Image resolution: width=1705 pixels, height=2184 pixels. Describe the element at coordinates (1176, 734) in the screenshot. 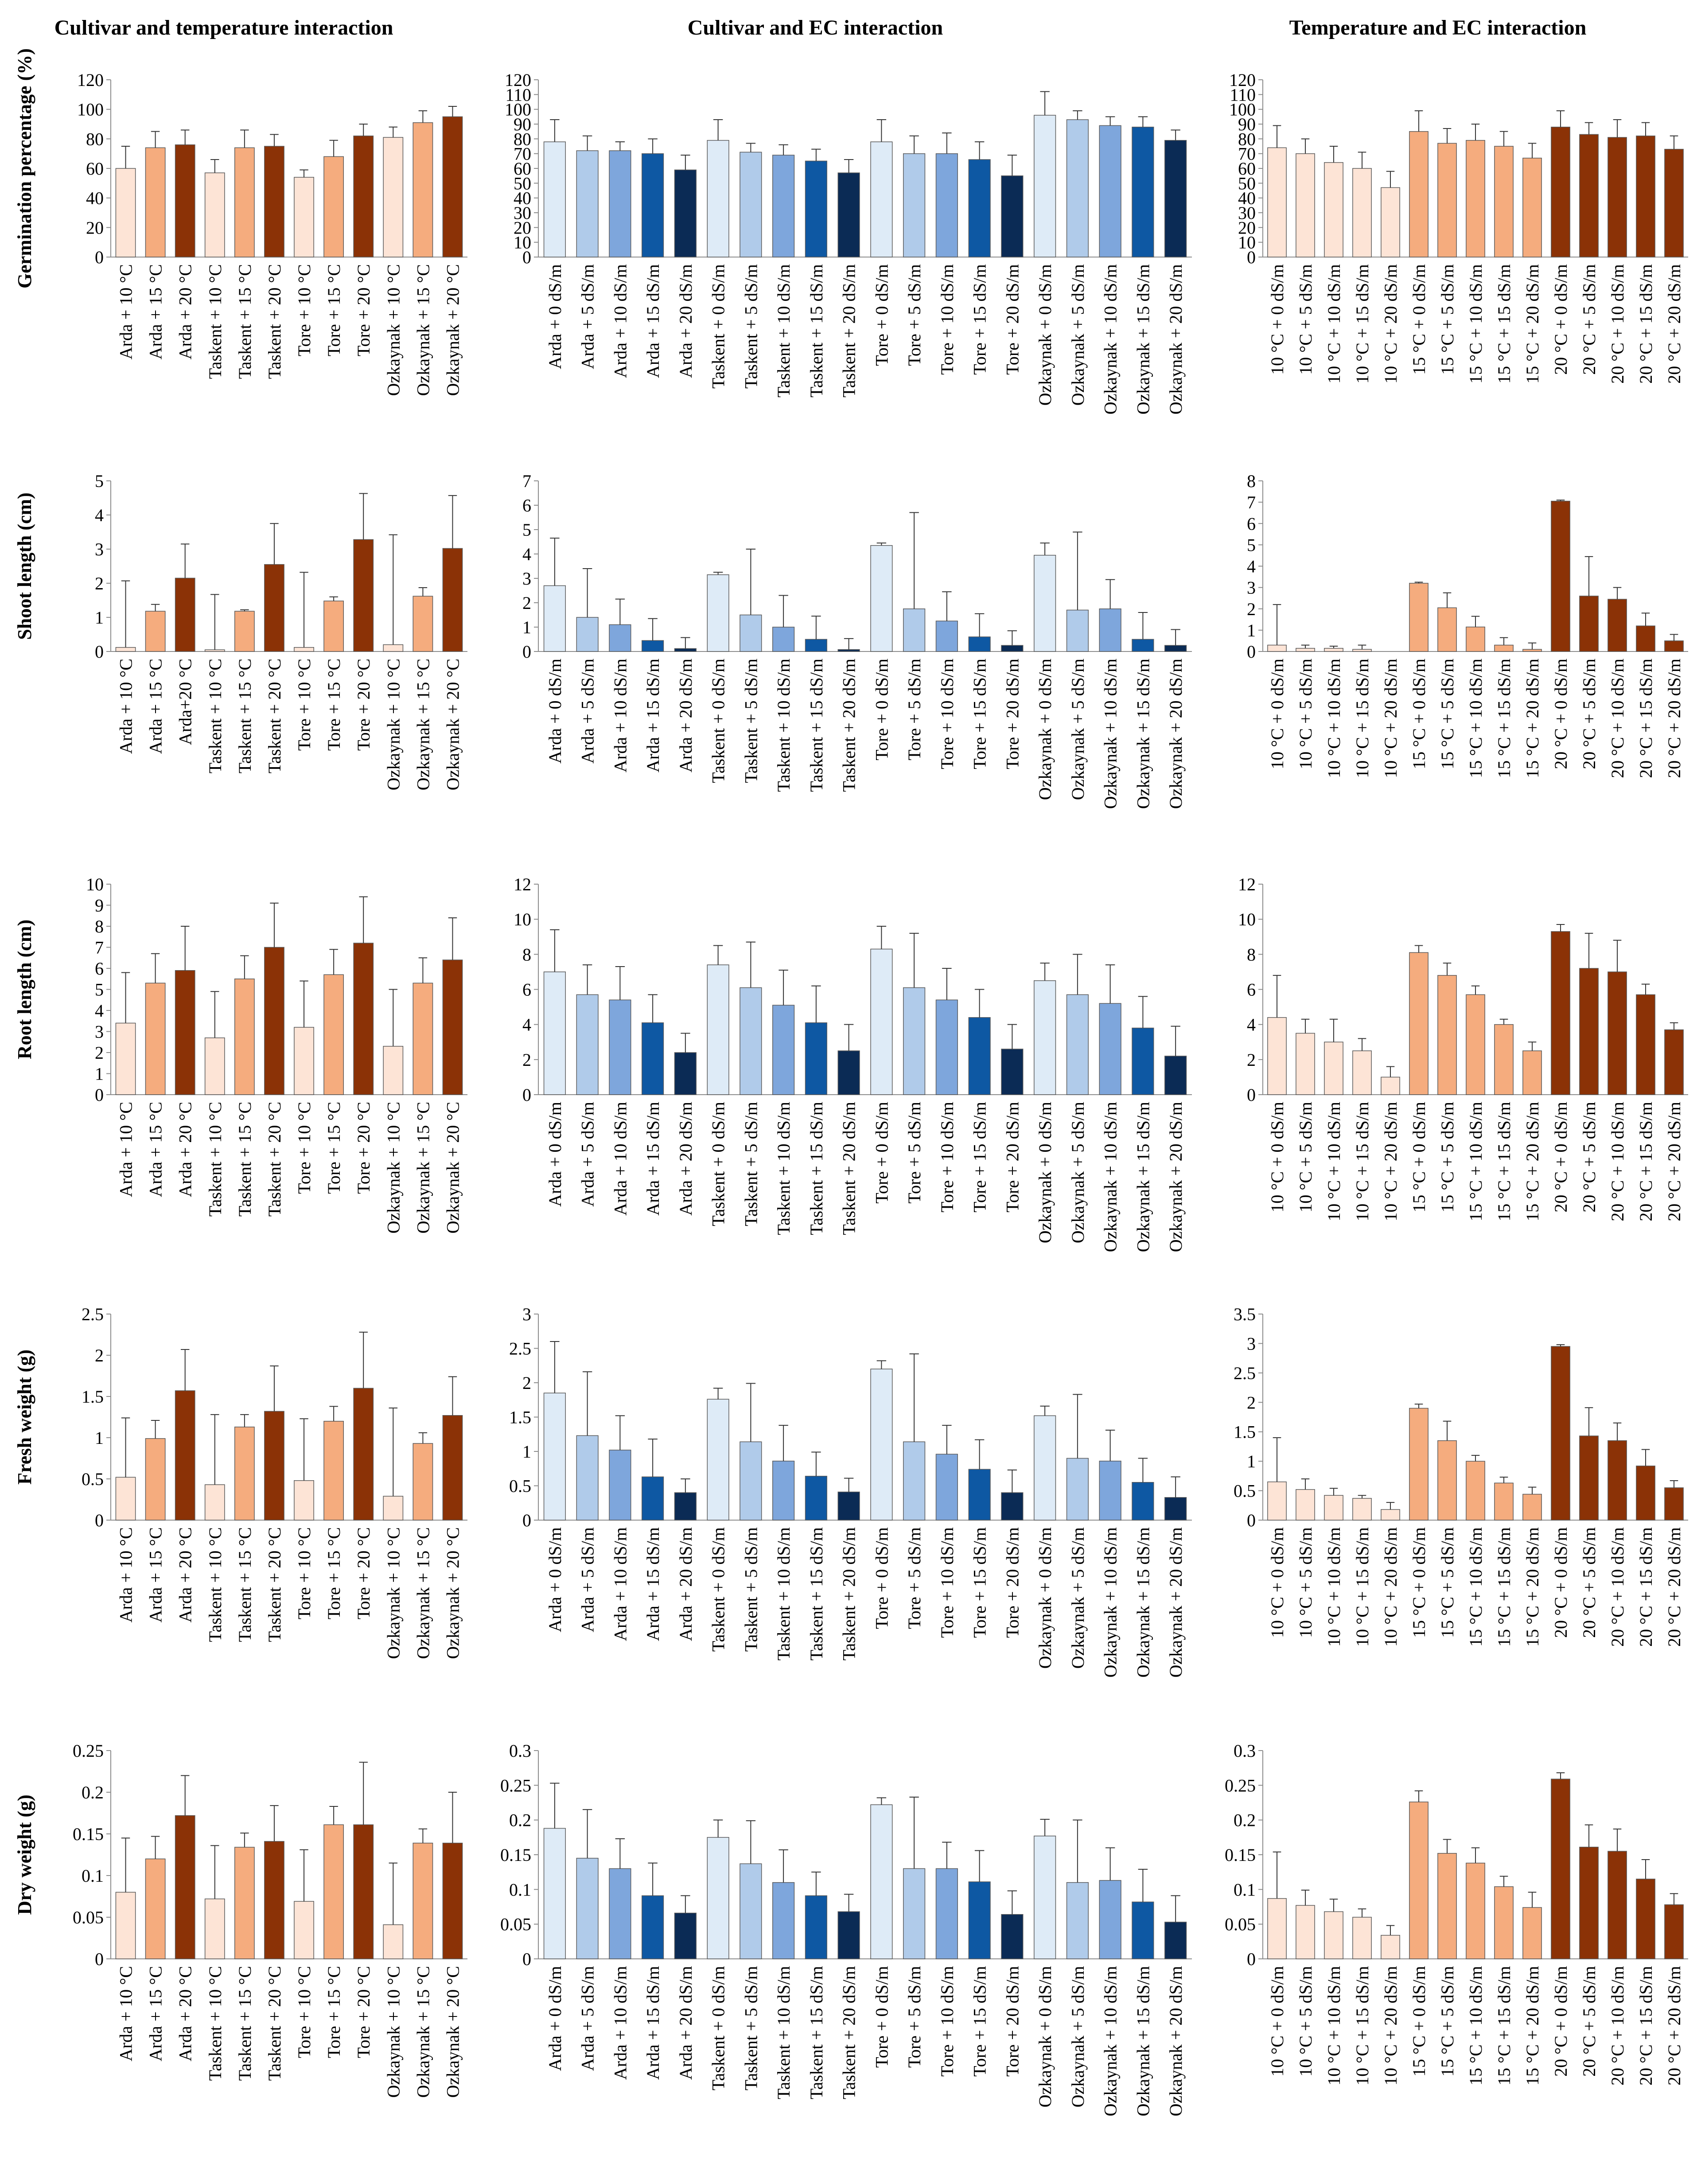

I see `x-tick-label: Ozkaynak + 20 dS/m` at that location.